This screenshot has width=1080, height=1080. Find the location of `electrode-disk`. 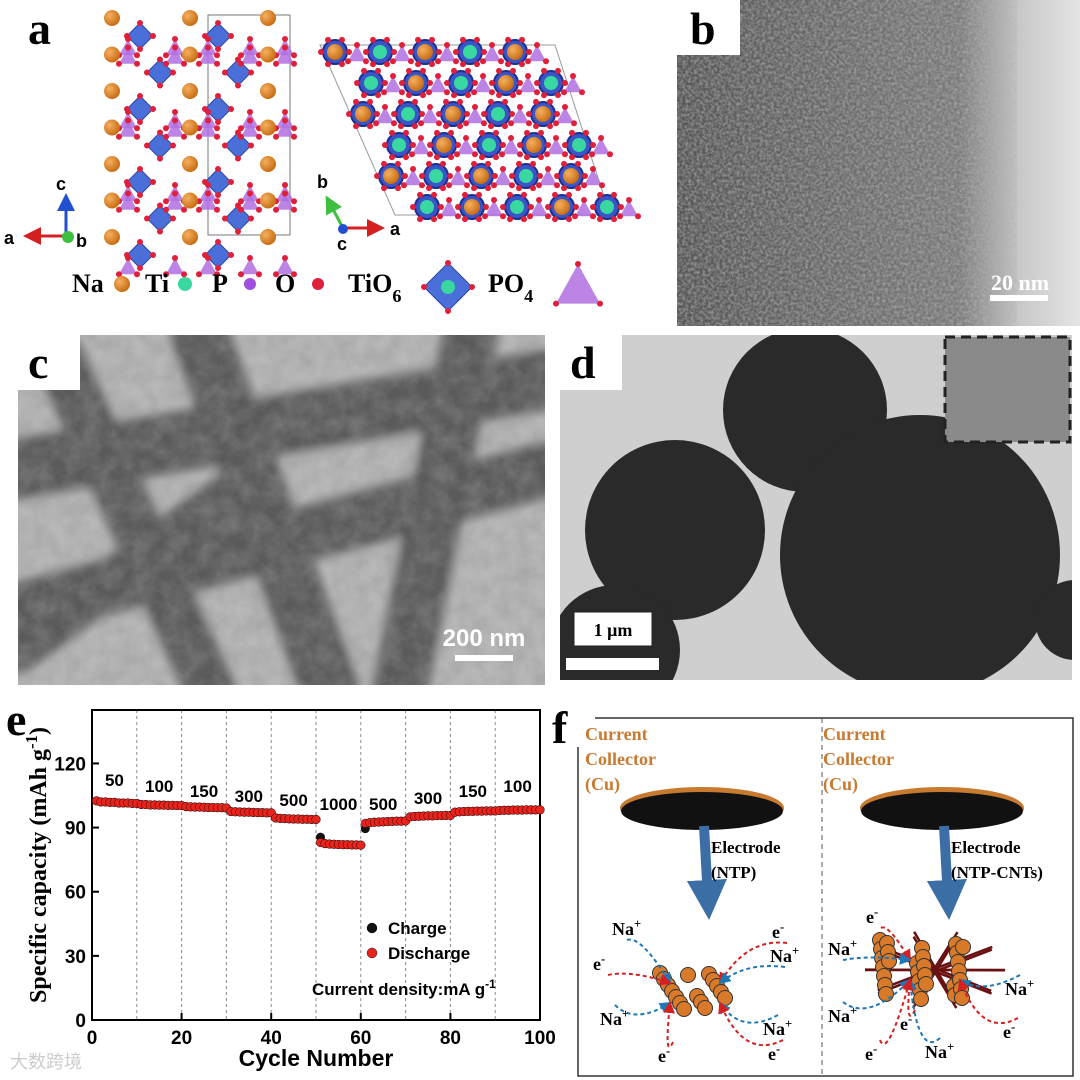

electrode-disk is located at coordinates (702, 811).